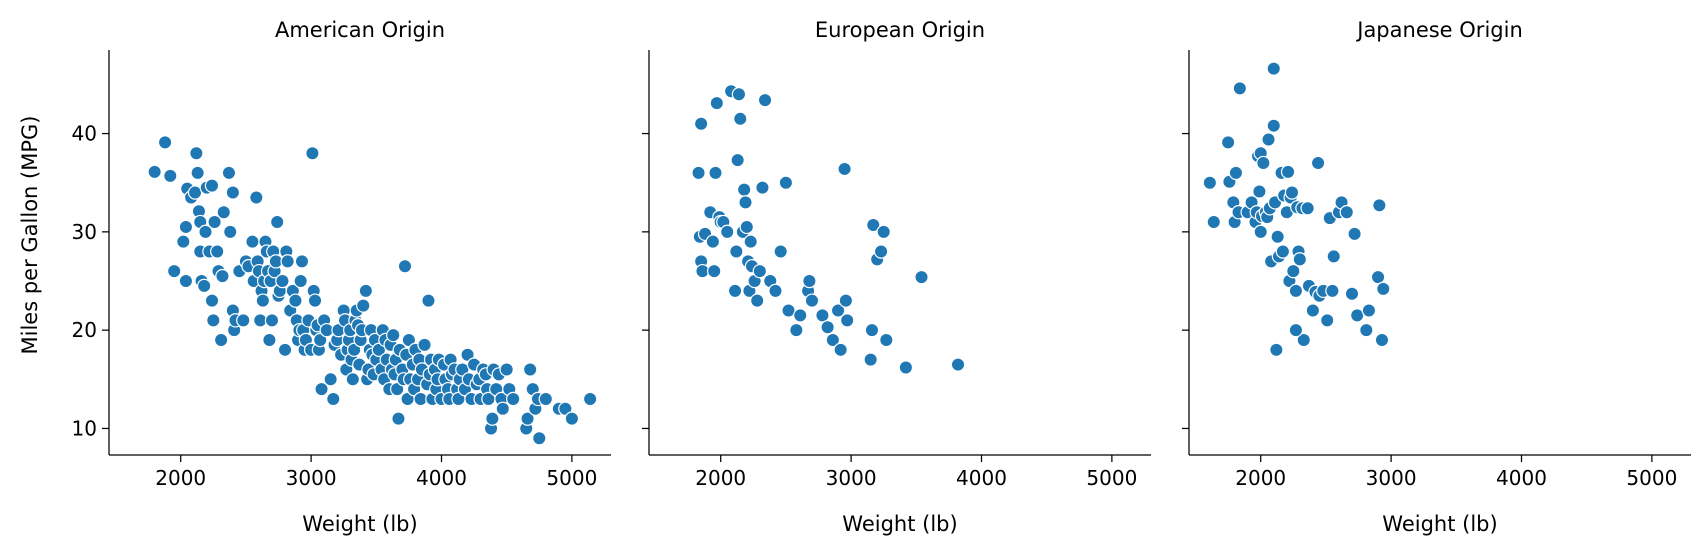 This screenshot has width=1708, height=556. What do you see at coordinates (441, 478) in the screenshot?
I see `x-tick-label: 4000` at bounding box center [441, 478].